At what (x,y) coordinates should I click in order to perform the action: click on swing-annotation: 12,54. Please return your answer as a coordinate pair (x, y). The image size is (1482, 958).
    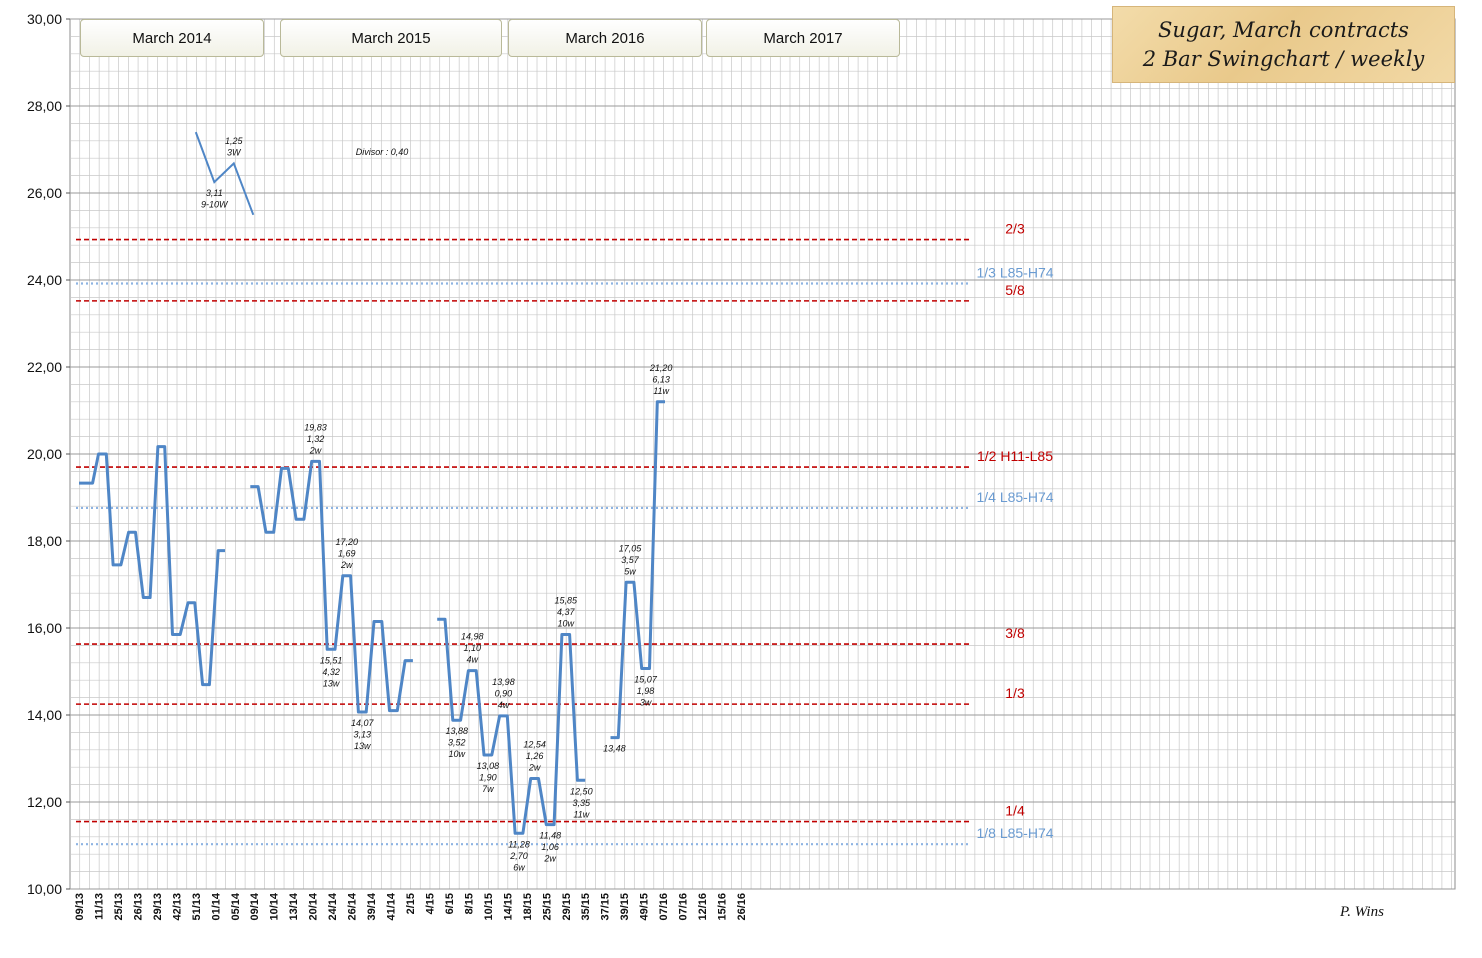
    Looking at the image, I should click on (534, 745).